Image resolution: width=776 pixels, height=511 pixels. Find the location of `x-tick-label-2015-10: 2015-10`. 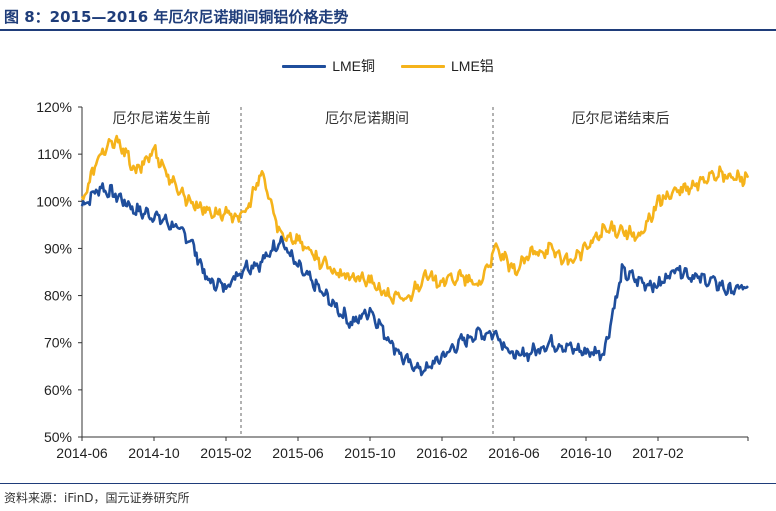

x-tick-label-2015-10: 2015-10 is located at coordinates (370, 453).